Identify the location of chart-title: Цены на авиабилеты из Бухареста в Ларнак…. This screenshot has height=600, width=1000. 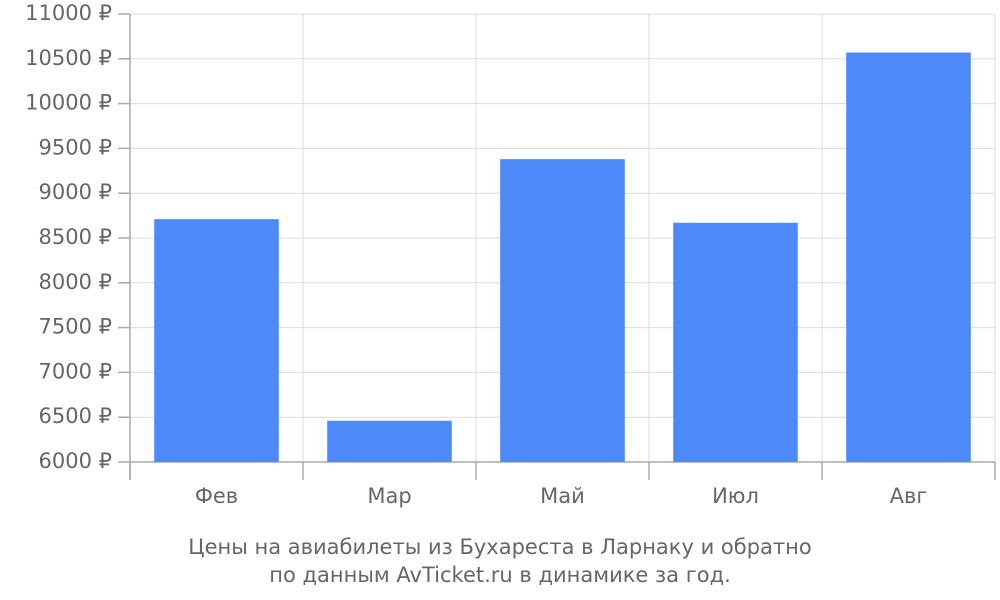
(499, 547).